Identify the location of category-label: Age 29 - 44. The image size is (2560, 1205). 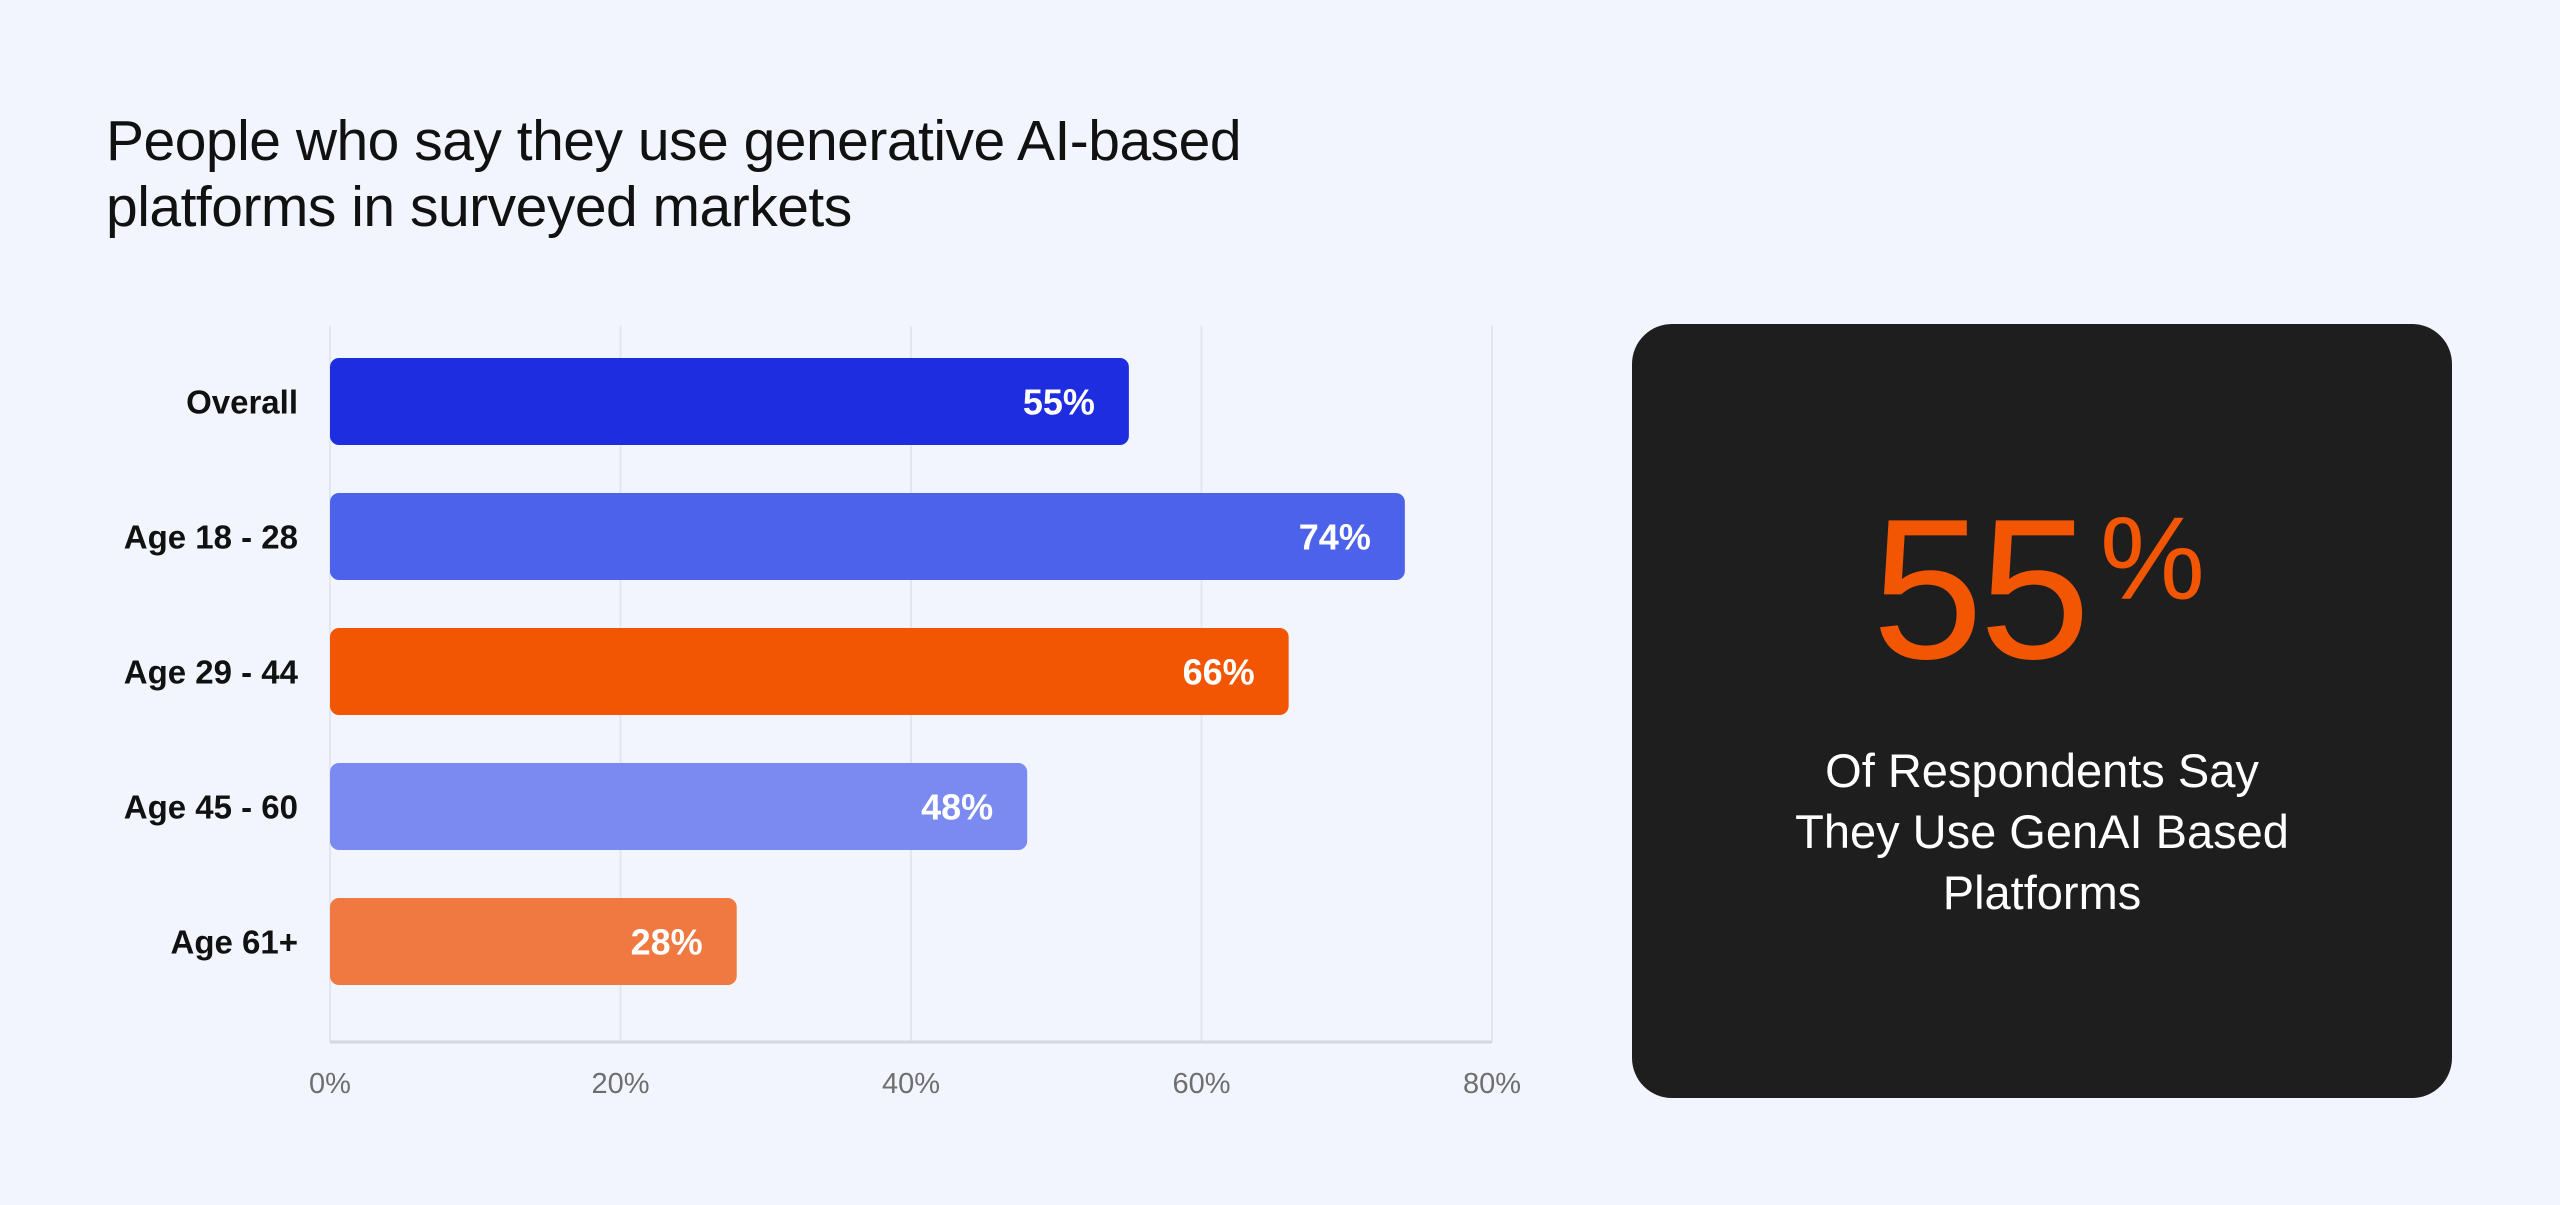
(211, 672).